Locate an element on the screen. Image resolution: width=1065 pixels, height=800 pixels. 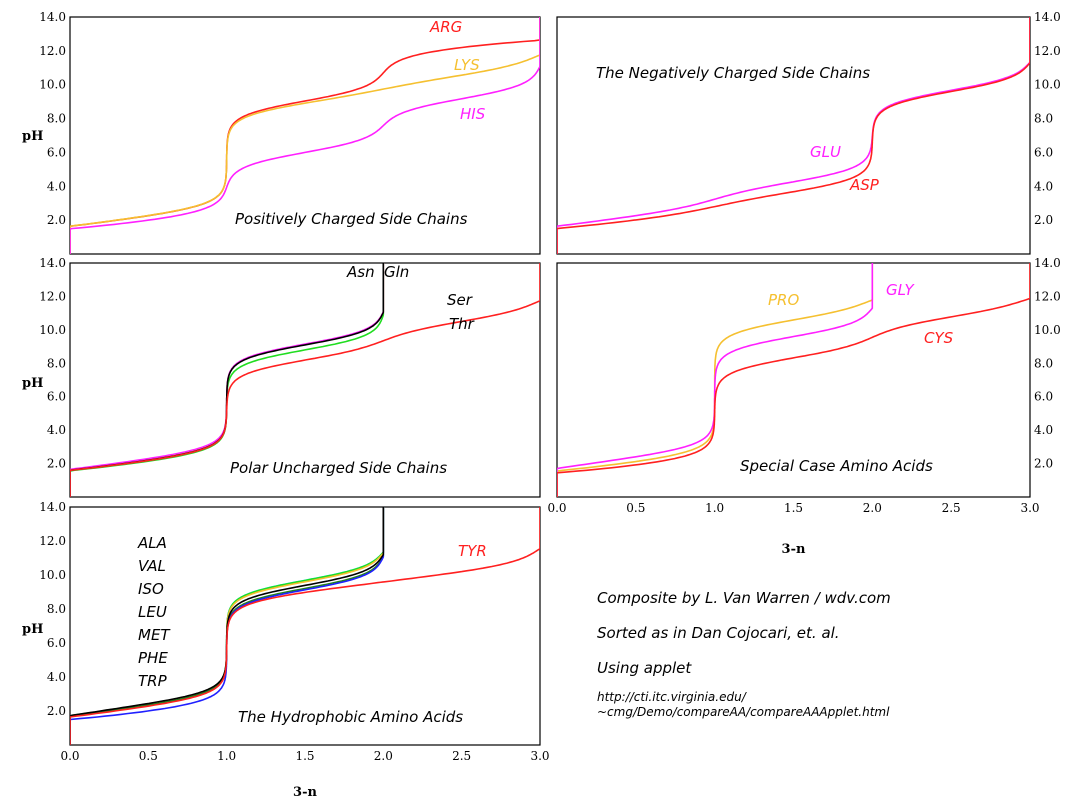
panel-title: Special Case Amino Acids is located at coordinates (836, 466).